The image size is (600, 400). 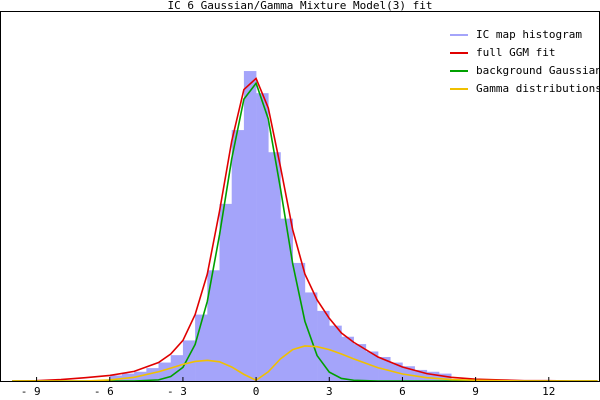 What do you see at coordinates (104, 391) in the screenshot?
I see `x-tick-label: - 6` at bounding box center [104, 391].